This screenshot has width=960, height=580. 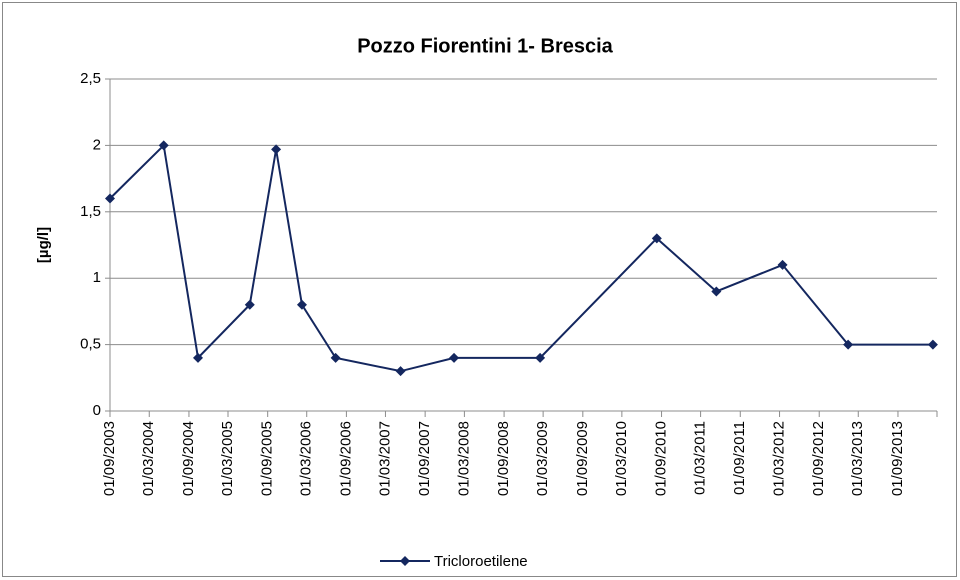 What do you see at coordinates (542, 458) in the screenshot?
I see `x-tick-label: 01/03/2009` at bounding box center [542, 458].